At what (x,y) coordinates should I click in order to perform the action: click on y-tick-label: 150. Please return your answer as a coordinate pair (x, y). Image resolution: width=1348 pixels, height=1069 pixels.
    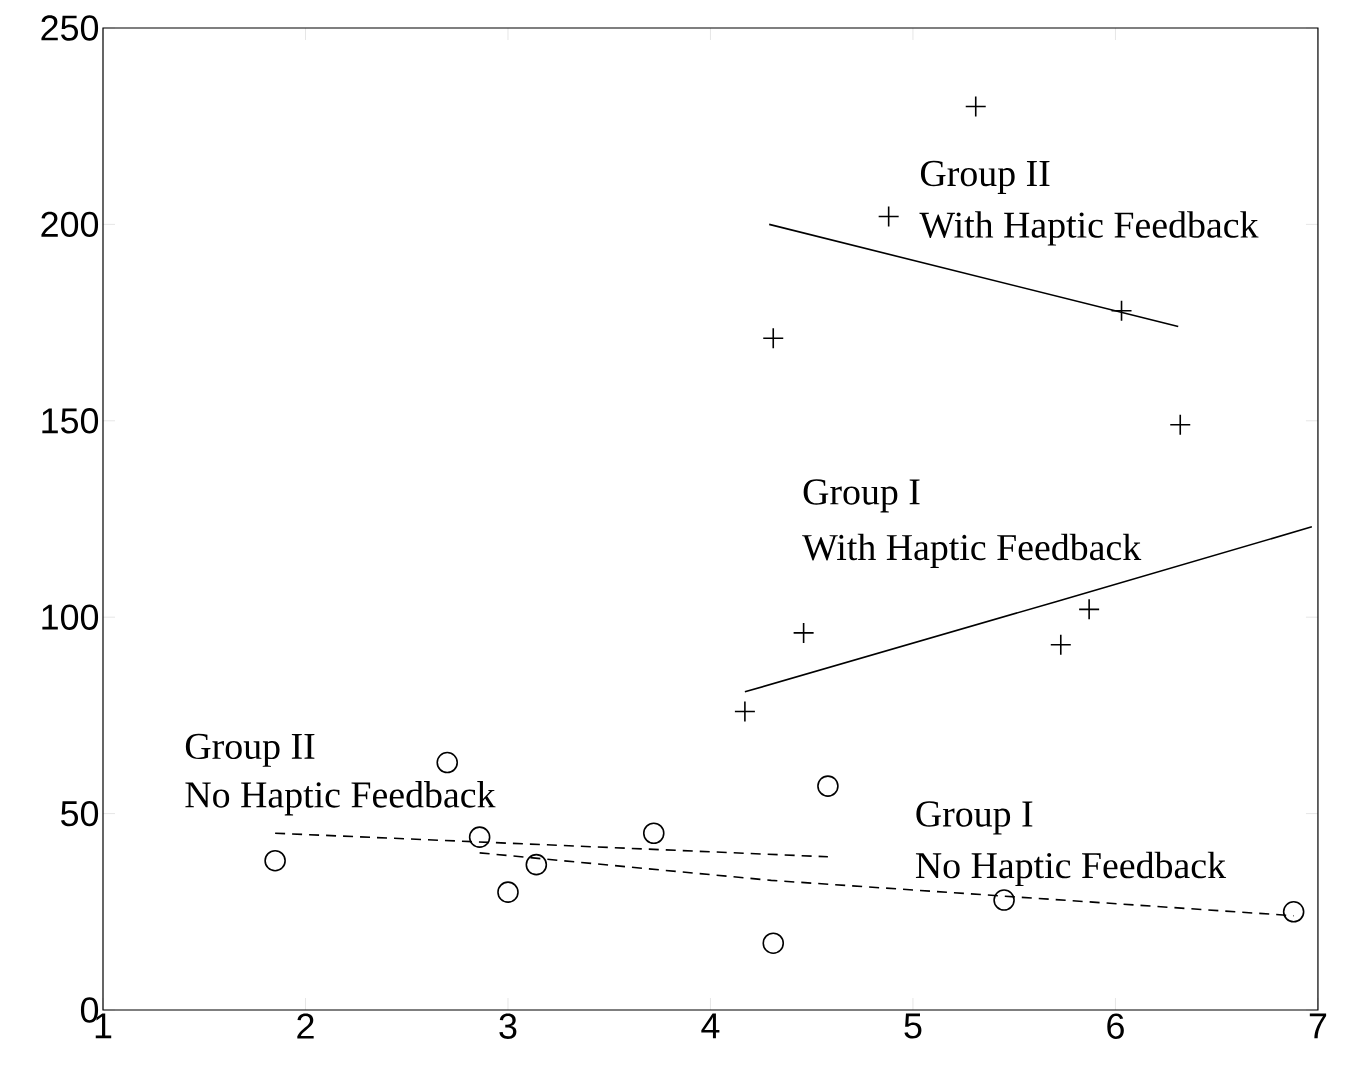
    Looking at the image, I should click on (70, 421).